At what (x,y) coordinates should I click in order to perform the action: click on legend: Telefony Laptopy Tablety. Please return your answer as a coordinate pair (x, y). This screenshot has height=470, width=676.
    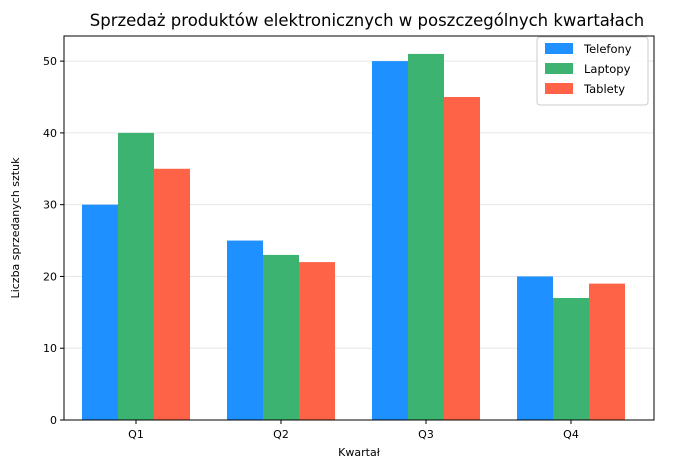
    Looking at the image, I should click on (592, 71).